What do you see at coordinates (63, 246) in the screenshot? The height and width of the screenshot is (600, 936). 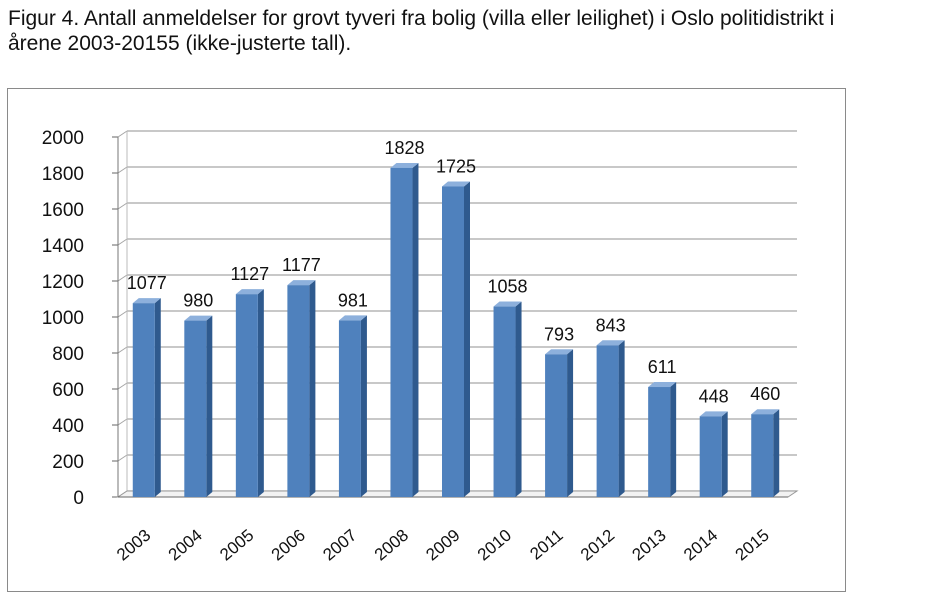 I see `y-tick-label: 1400` at bounding box center [63, 246].